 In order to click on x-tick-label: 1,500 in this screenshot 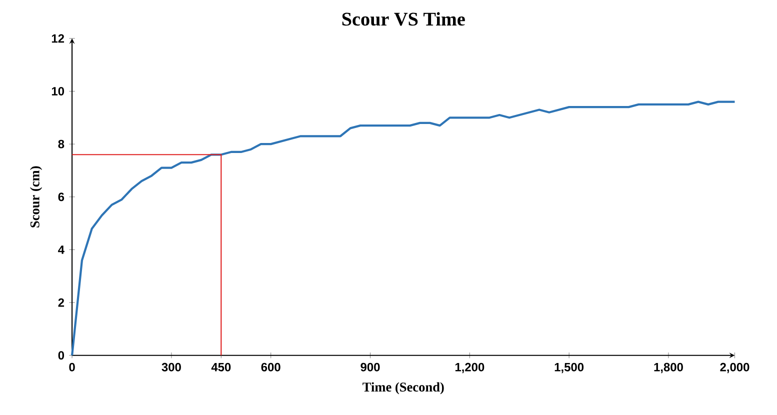, I will do `click(569, 368)`.